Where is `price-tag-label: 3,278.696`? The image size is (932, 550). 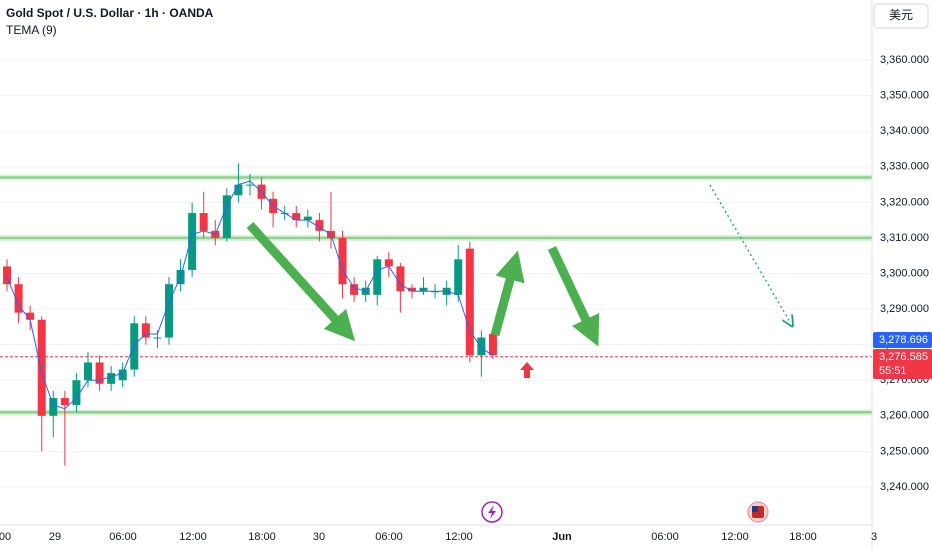
price-tag-label: 3,278.696 is located at coordinates (903, 340).